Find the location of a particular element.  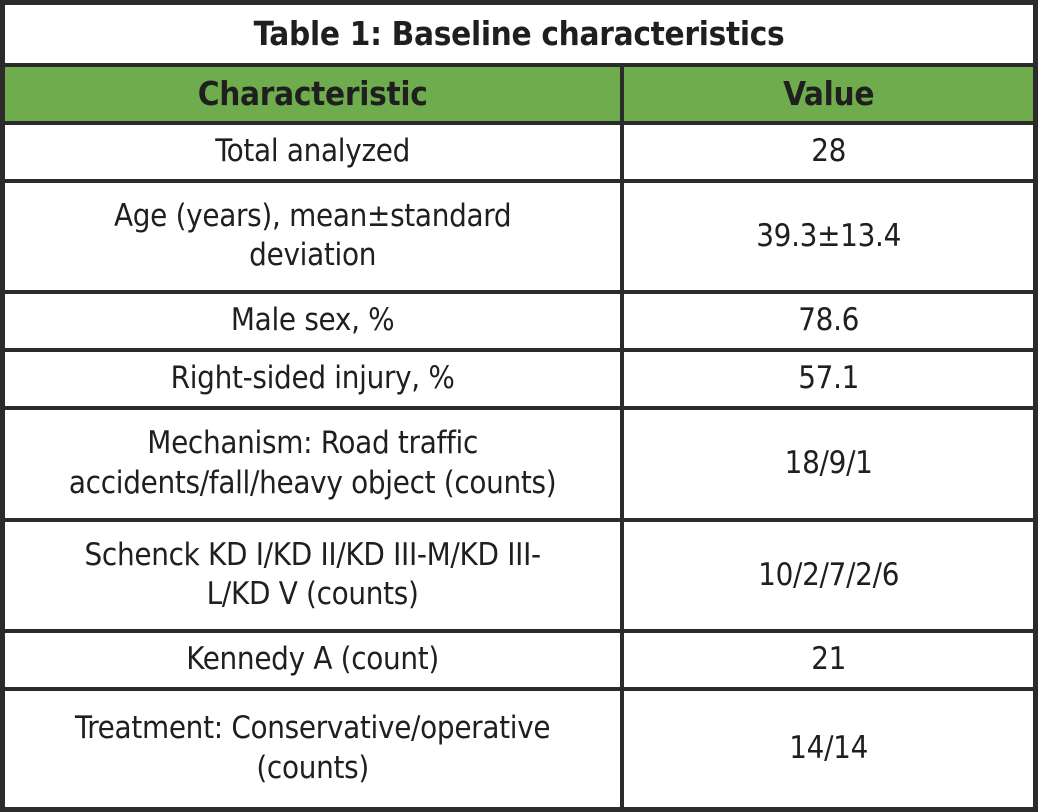

table-title-row: Table 1: Baseline characteristics is located at coordinates (519, 33).